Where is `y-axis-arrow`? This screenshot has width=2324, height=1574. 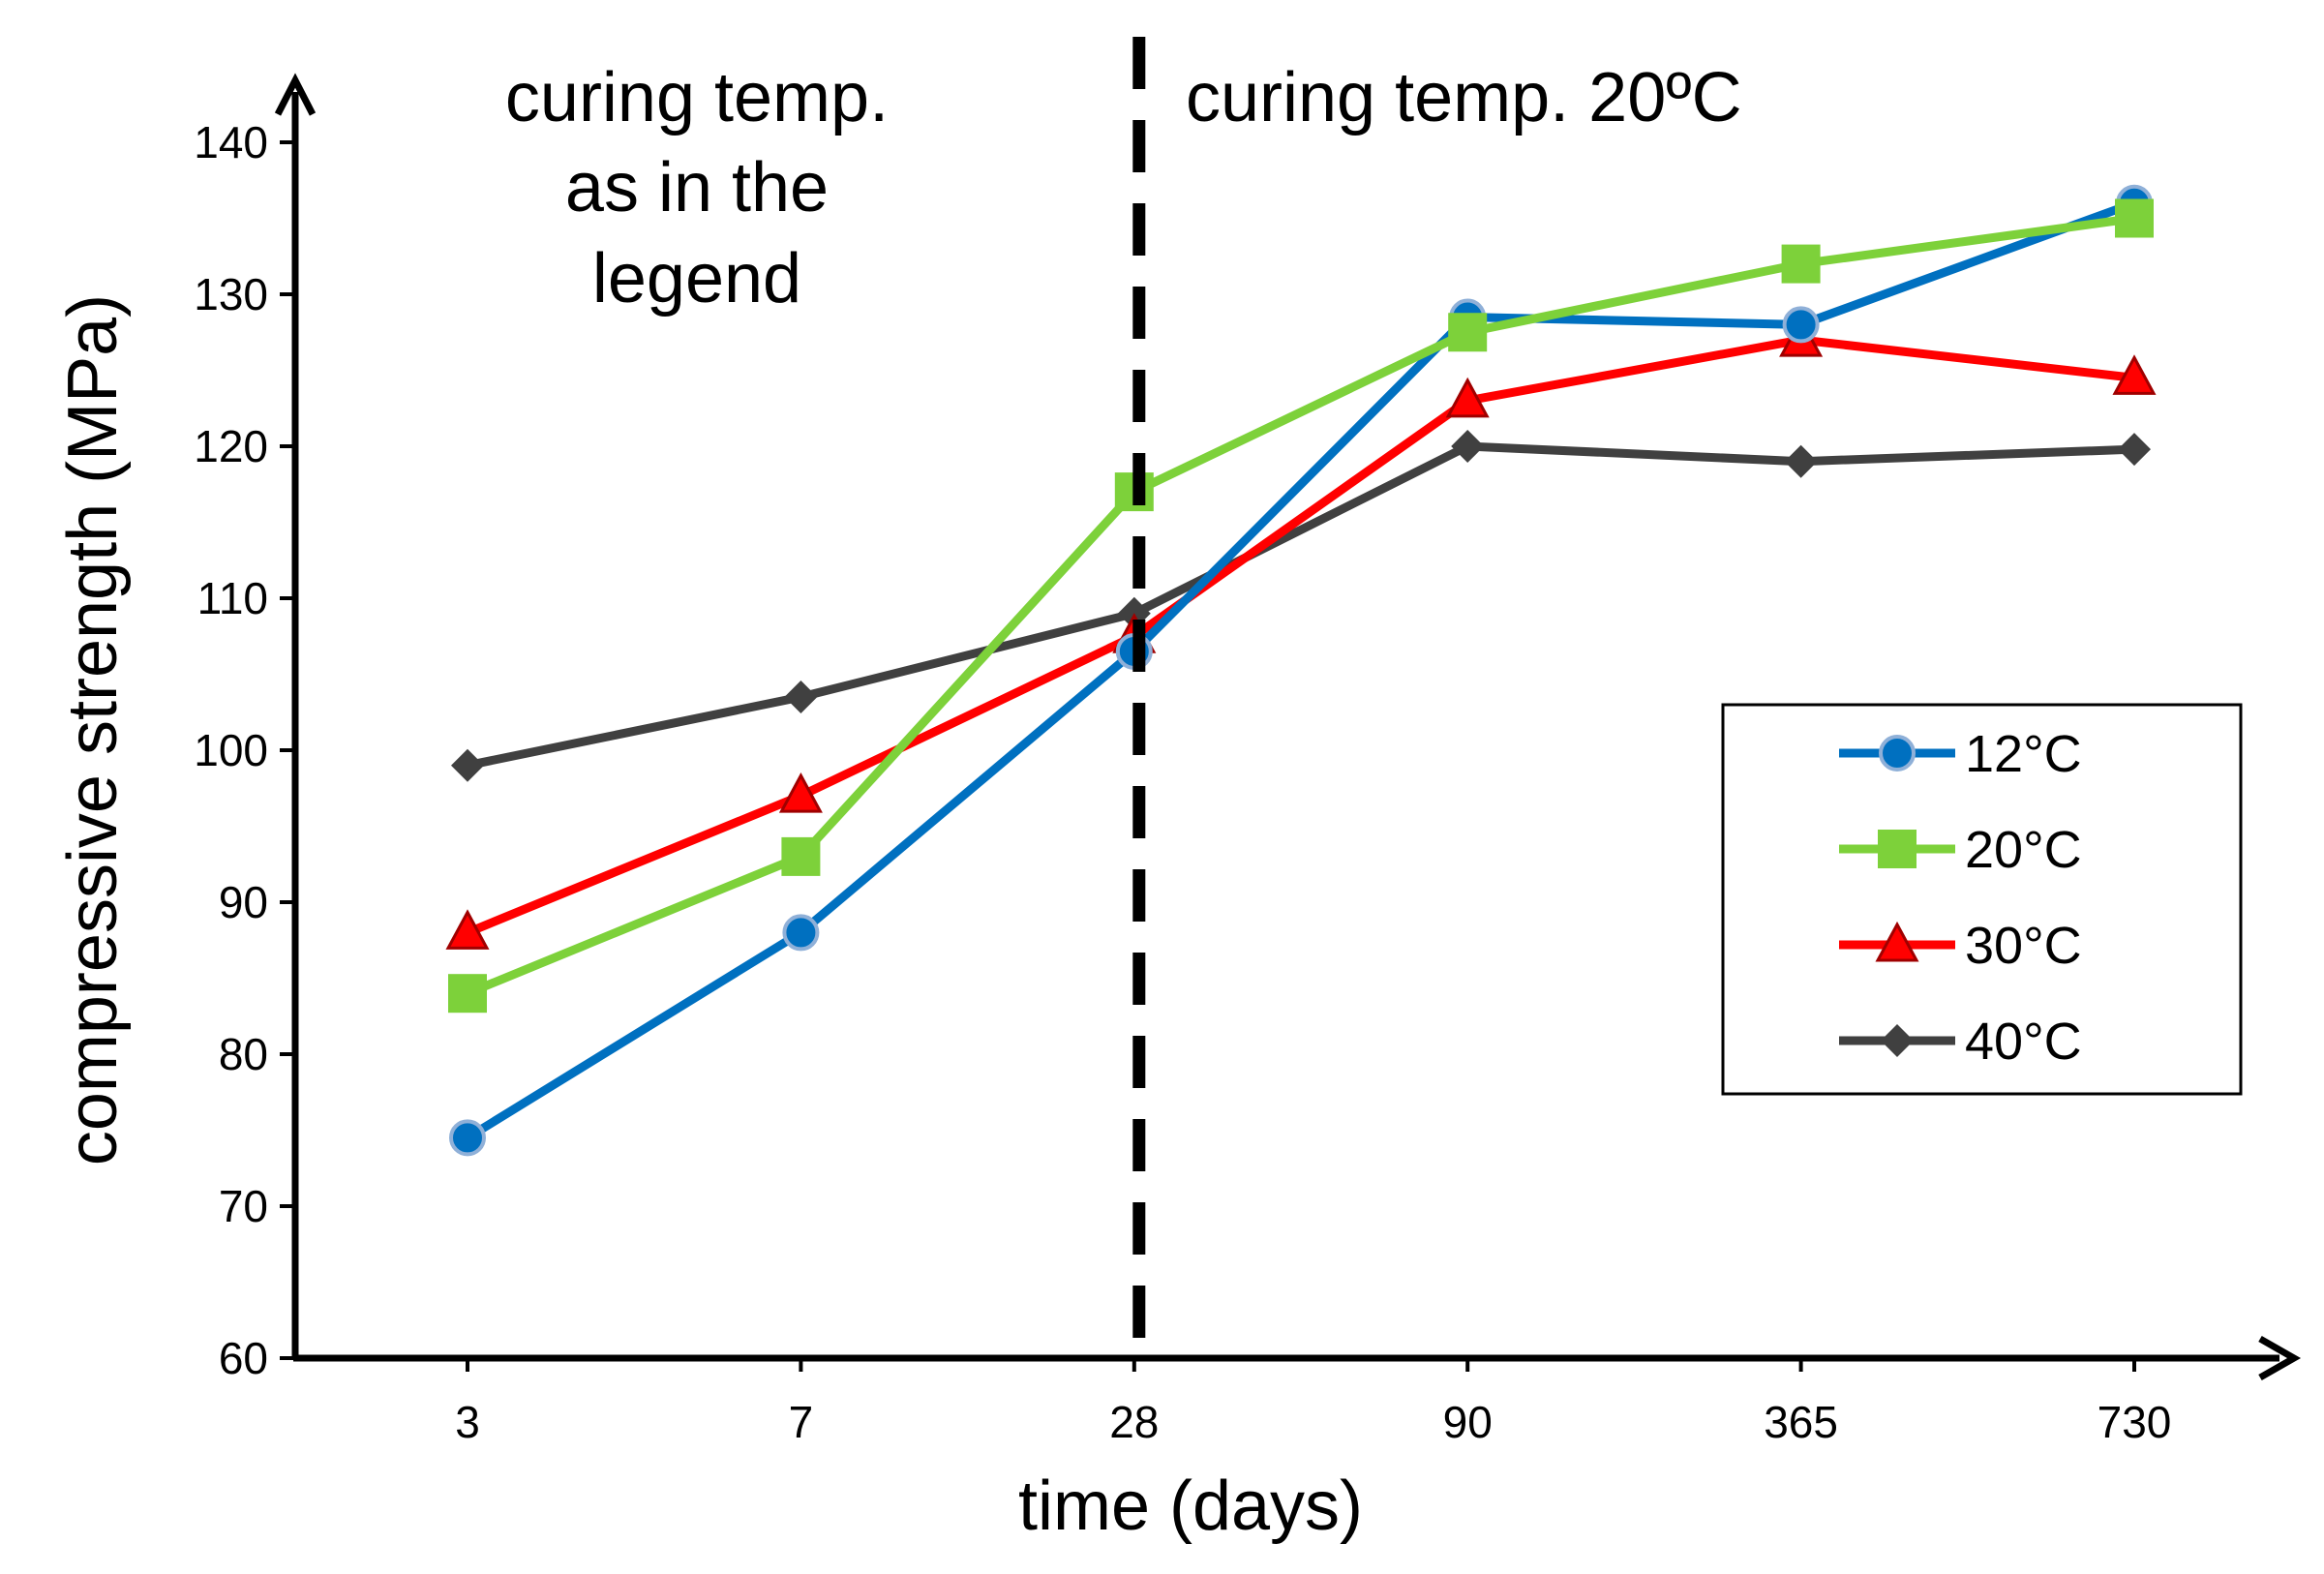 y-axis-arrow is located at coordinates (295, 94).